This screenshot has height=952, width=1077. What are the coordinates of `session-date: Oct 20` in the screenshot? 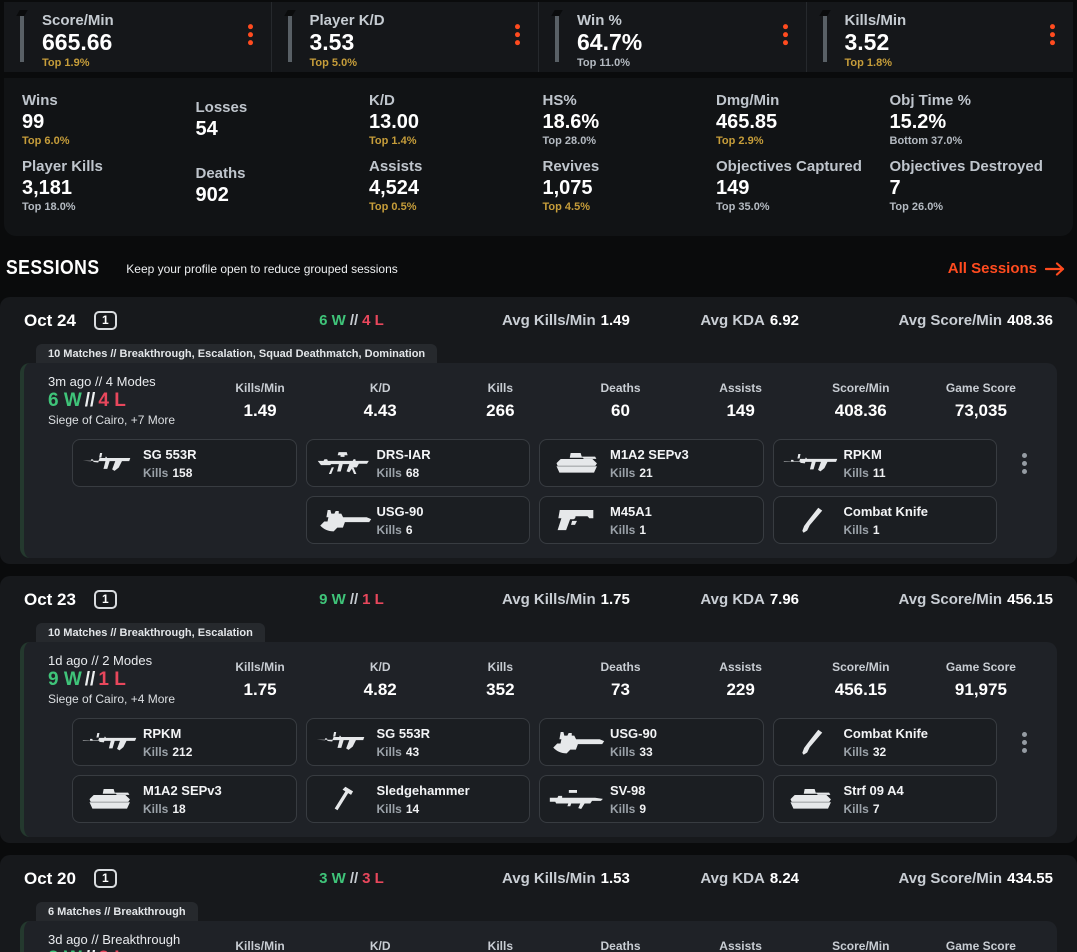 It's located at (50, 878).